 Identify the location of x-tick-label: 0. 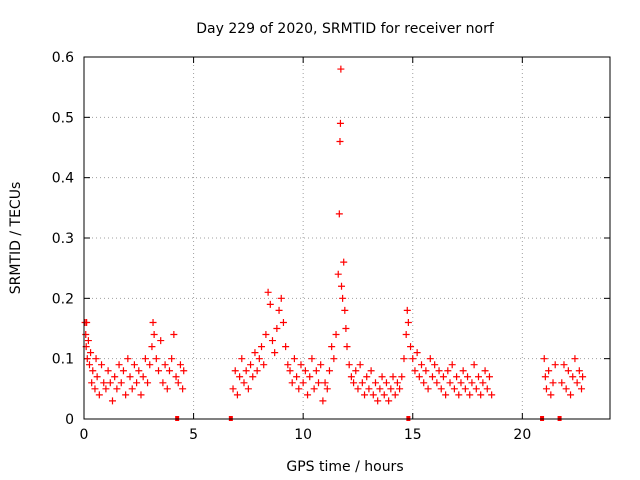
(84, 435).